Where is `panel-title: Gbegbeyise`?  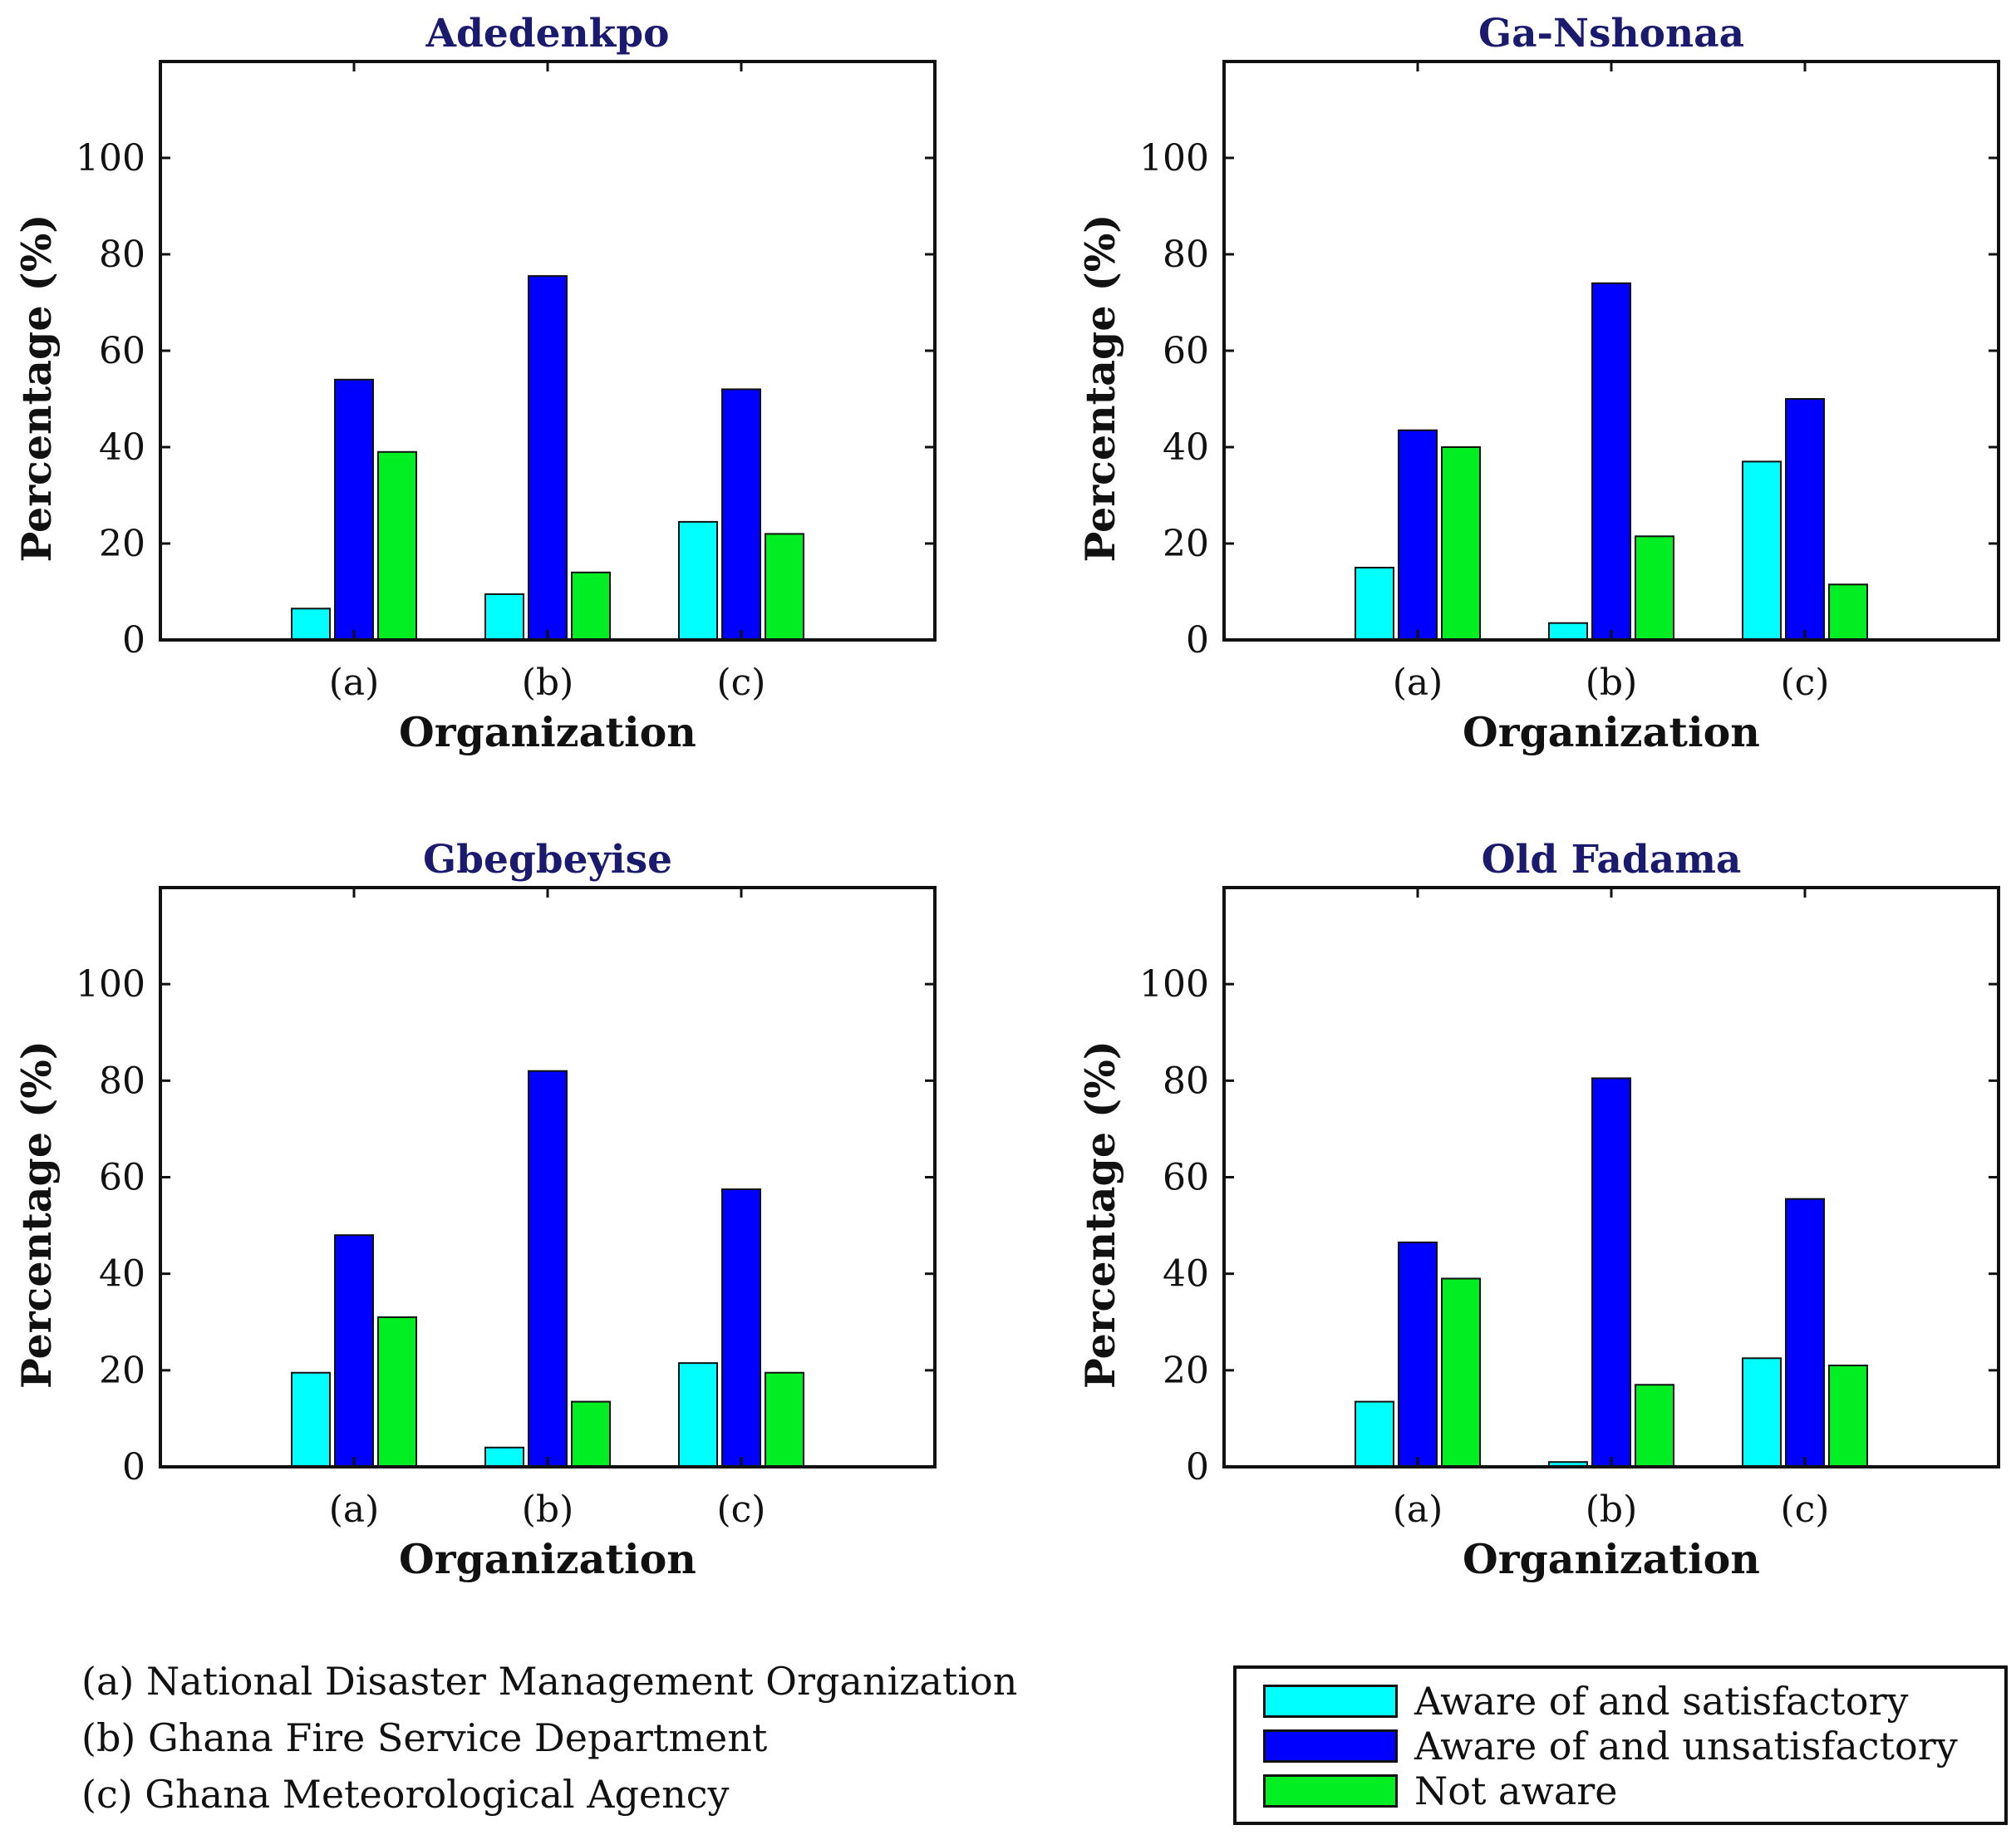 panel-title: Gbegbeyise is located at coordinates (547, 860).